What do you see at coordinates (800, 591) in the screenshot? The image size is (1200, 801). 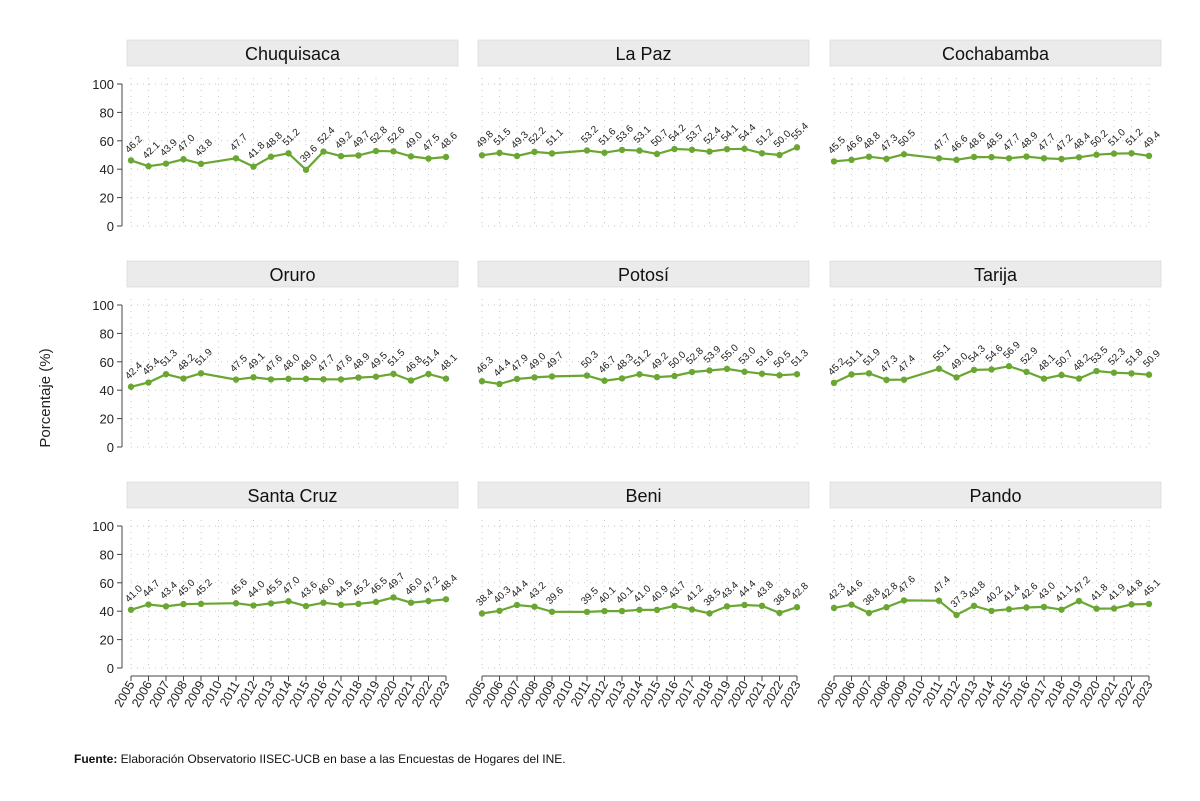 I see `data-label: 42.8` at bounding box center [800, 591].